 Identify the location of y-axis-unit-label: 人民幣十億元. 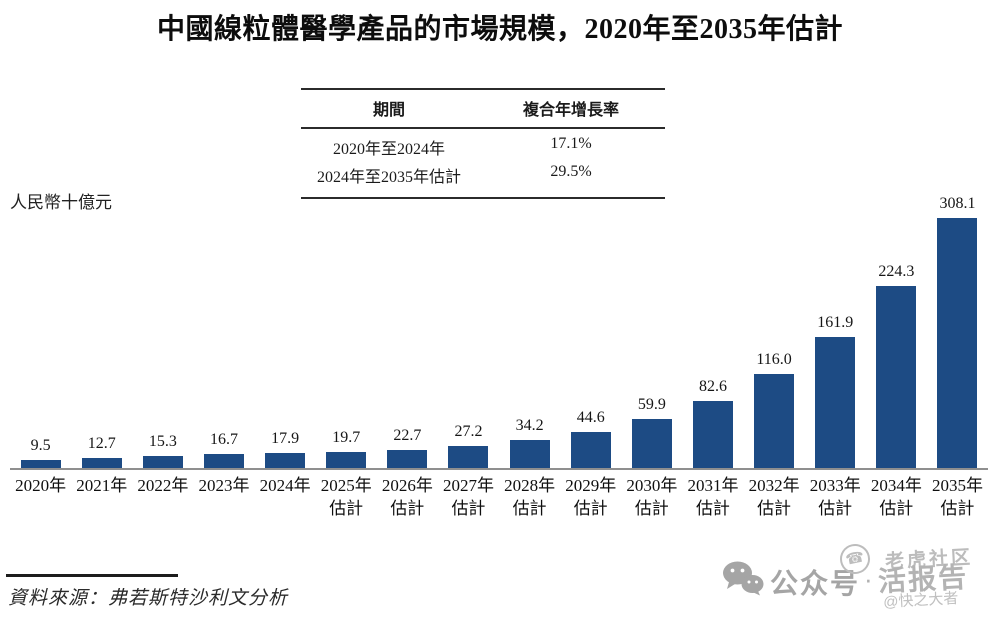
(61, 202).